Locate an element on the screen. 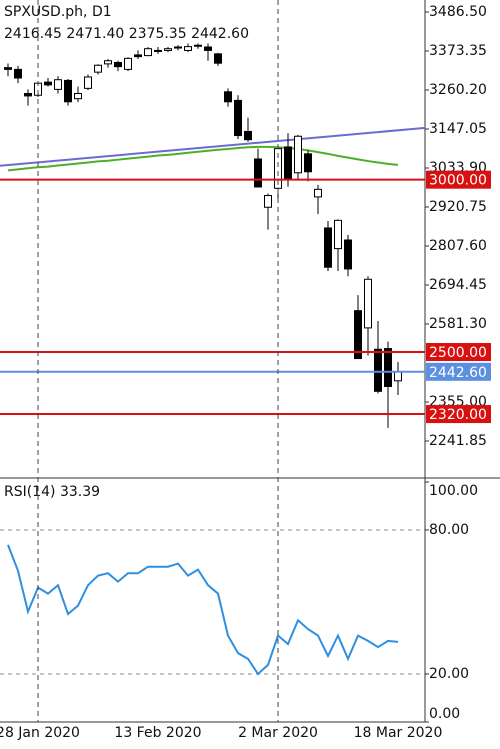 This screenshot has height=749, width=500. moving-average is located at coordinates (203, 158).